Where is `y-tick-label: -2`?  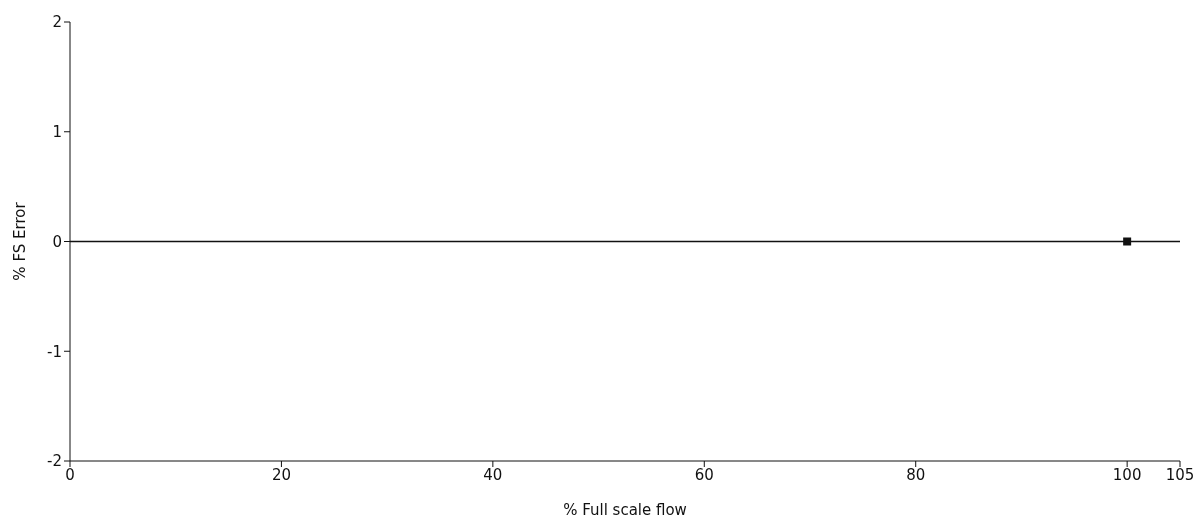 y-tick-label: -2 is located at coordinates (54, 461).